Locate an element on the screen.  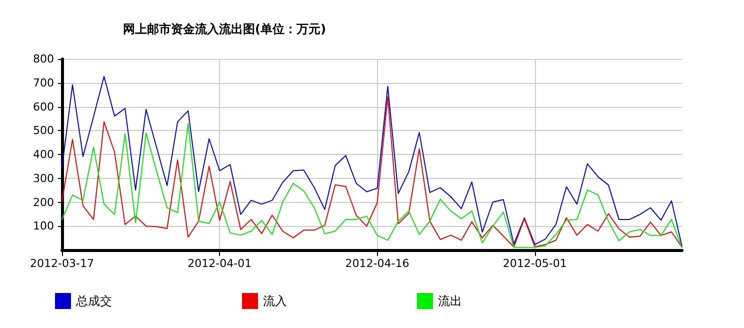
legend-label: 总成交 is located at coordinates (93, 301).